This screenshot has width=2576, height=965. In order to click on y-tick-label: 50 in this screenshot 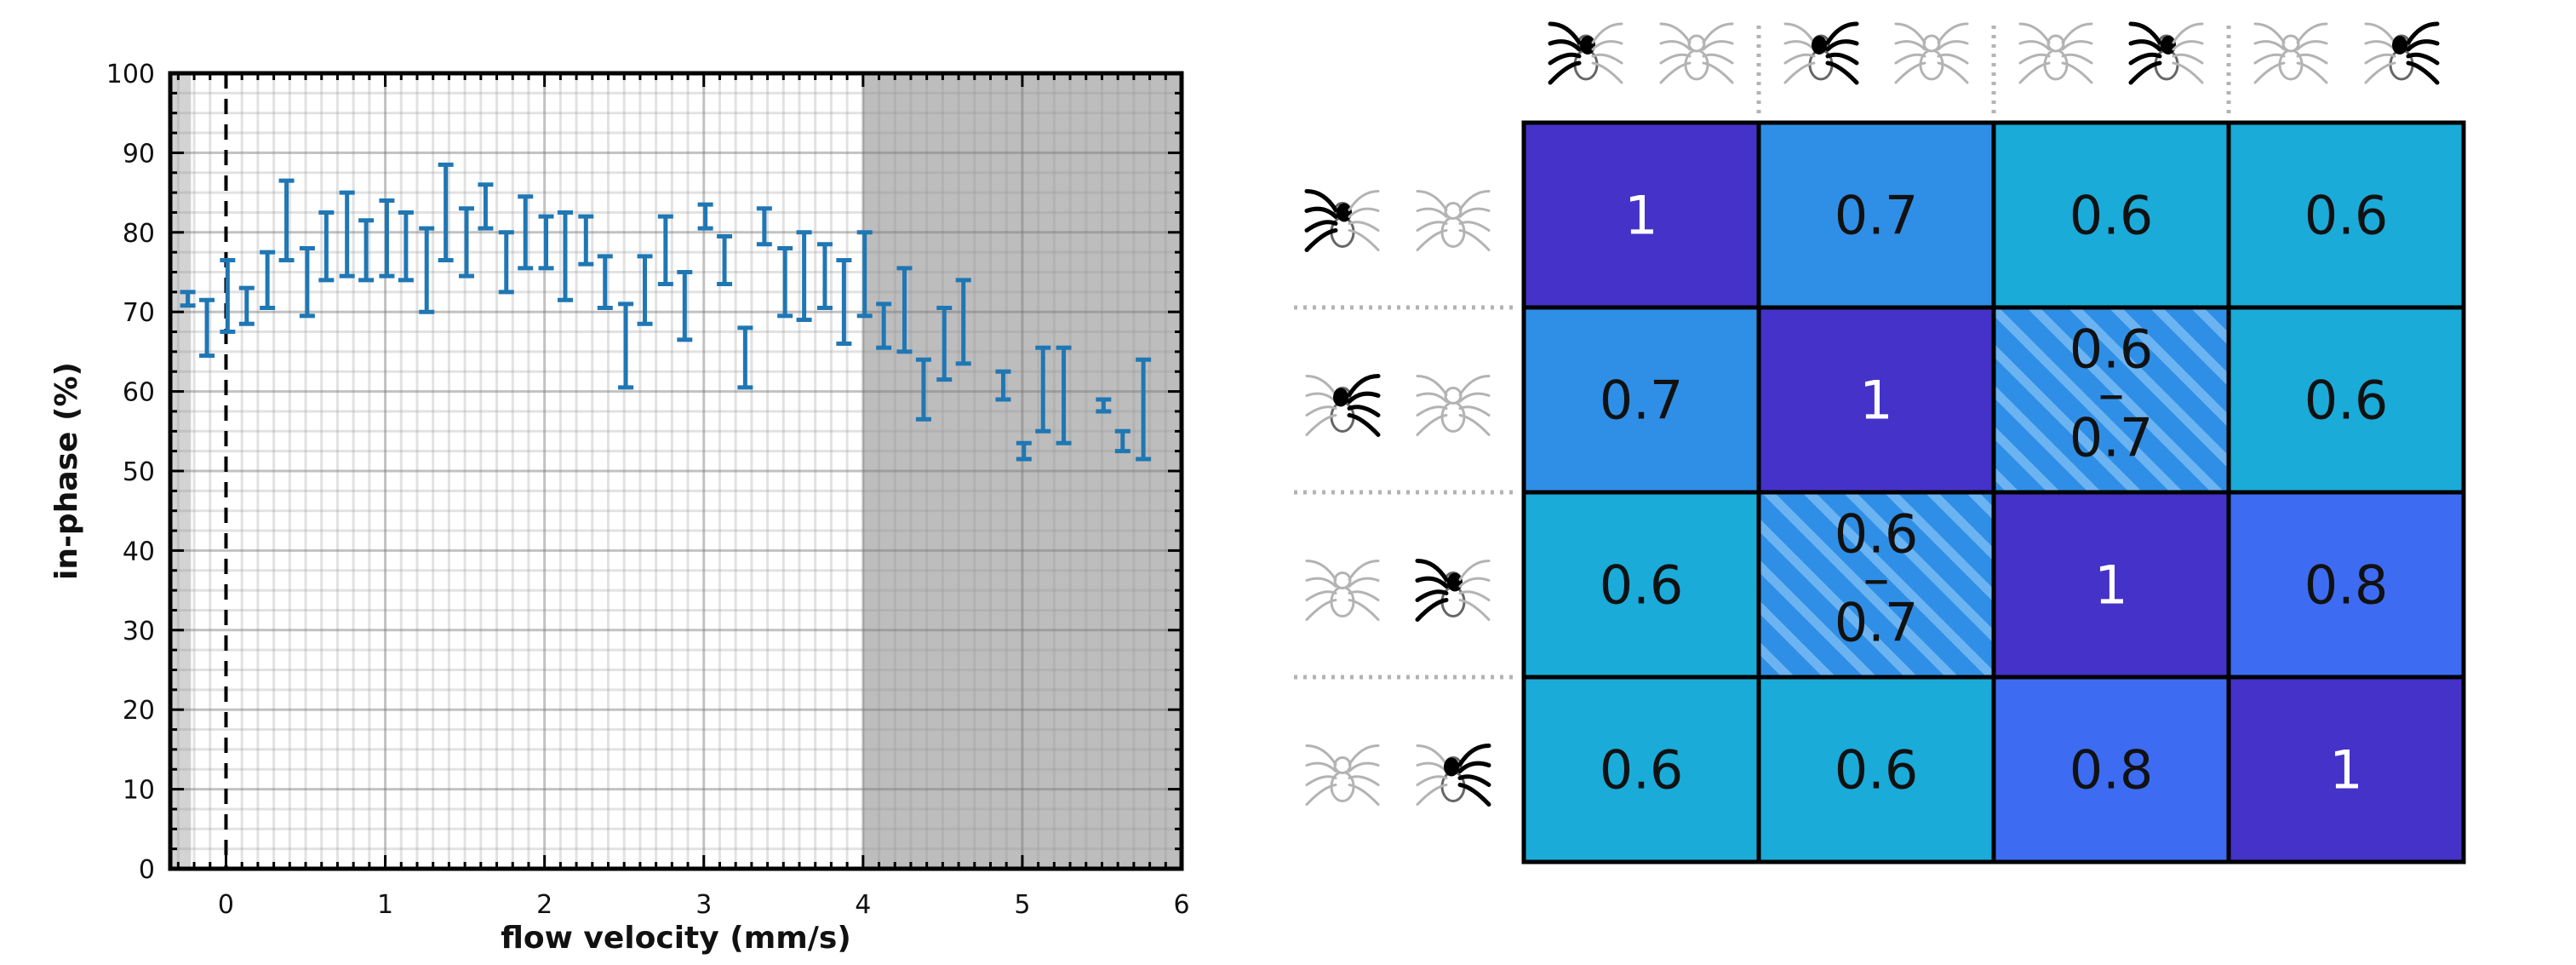, I will do `click(139, 472)`.